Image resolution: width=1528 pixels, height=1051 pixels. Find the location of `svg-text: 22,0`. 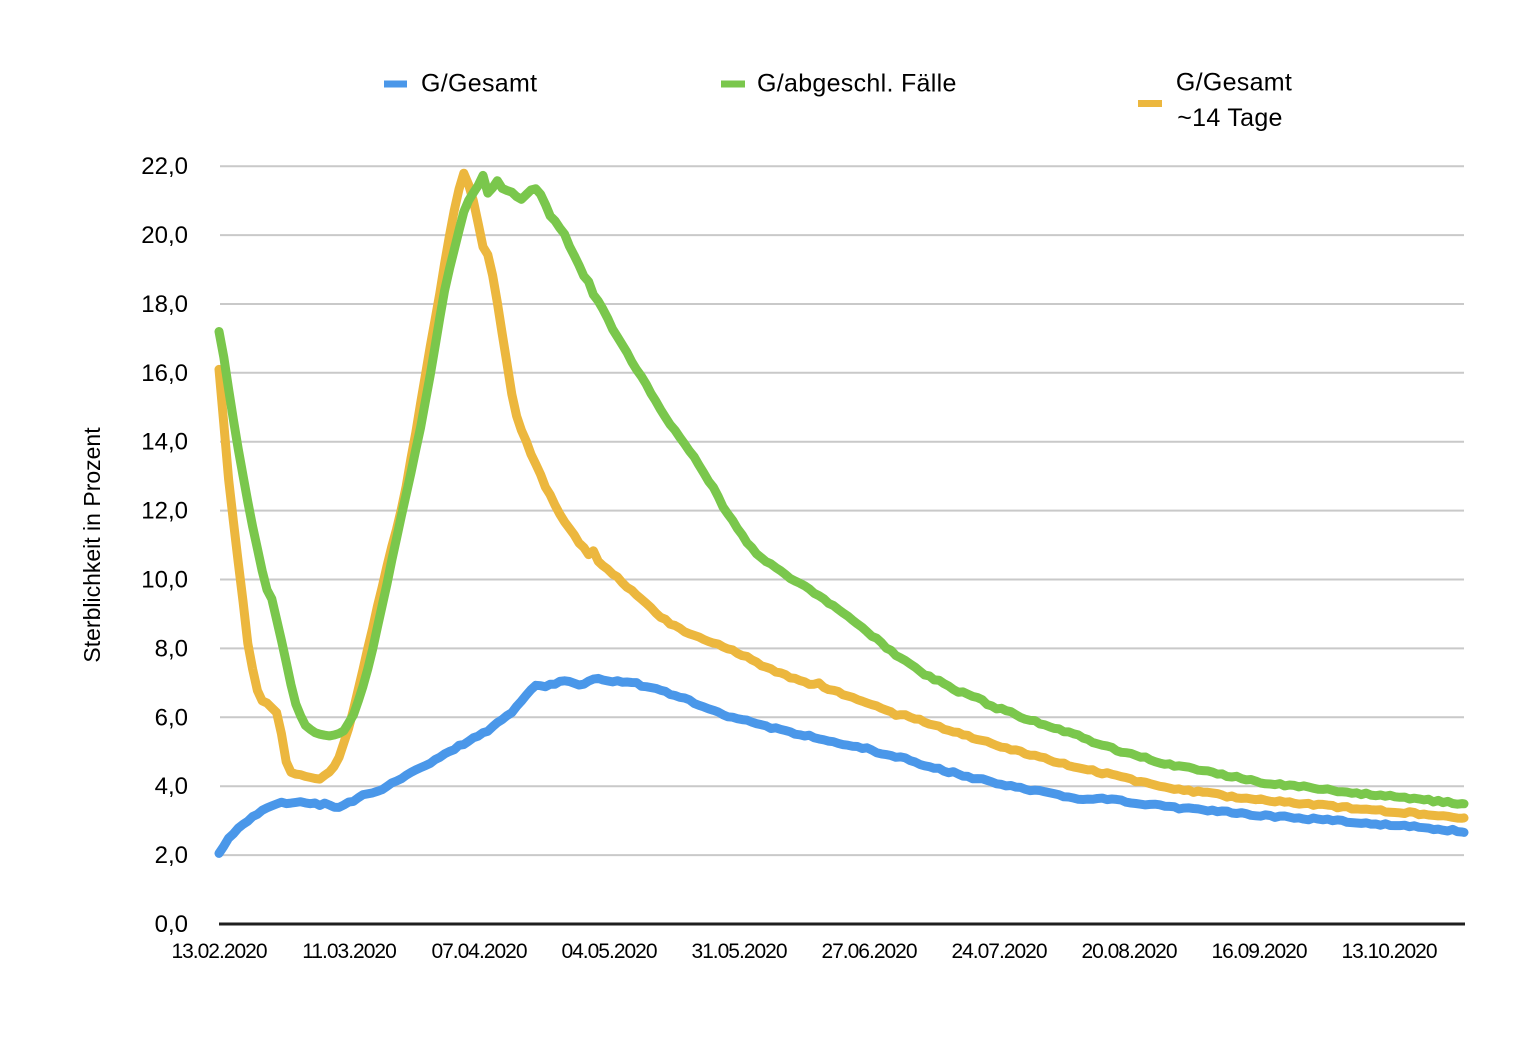

svg-text: 22,0 is located at coordinates (164, 166).